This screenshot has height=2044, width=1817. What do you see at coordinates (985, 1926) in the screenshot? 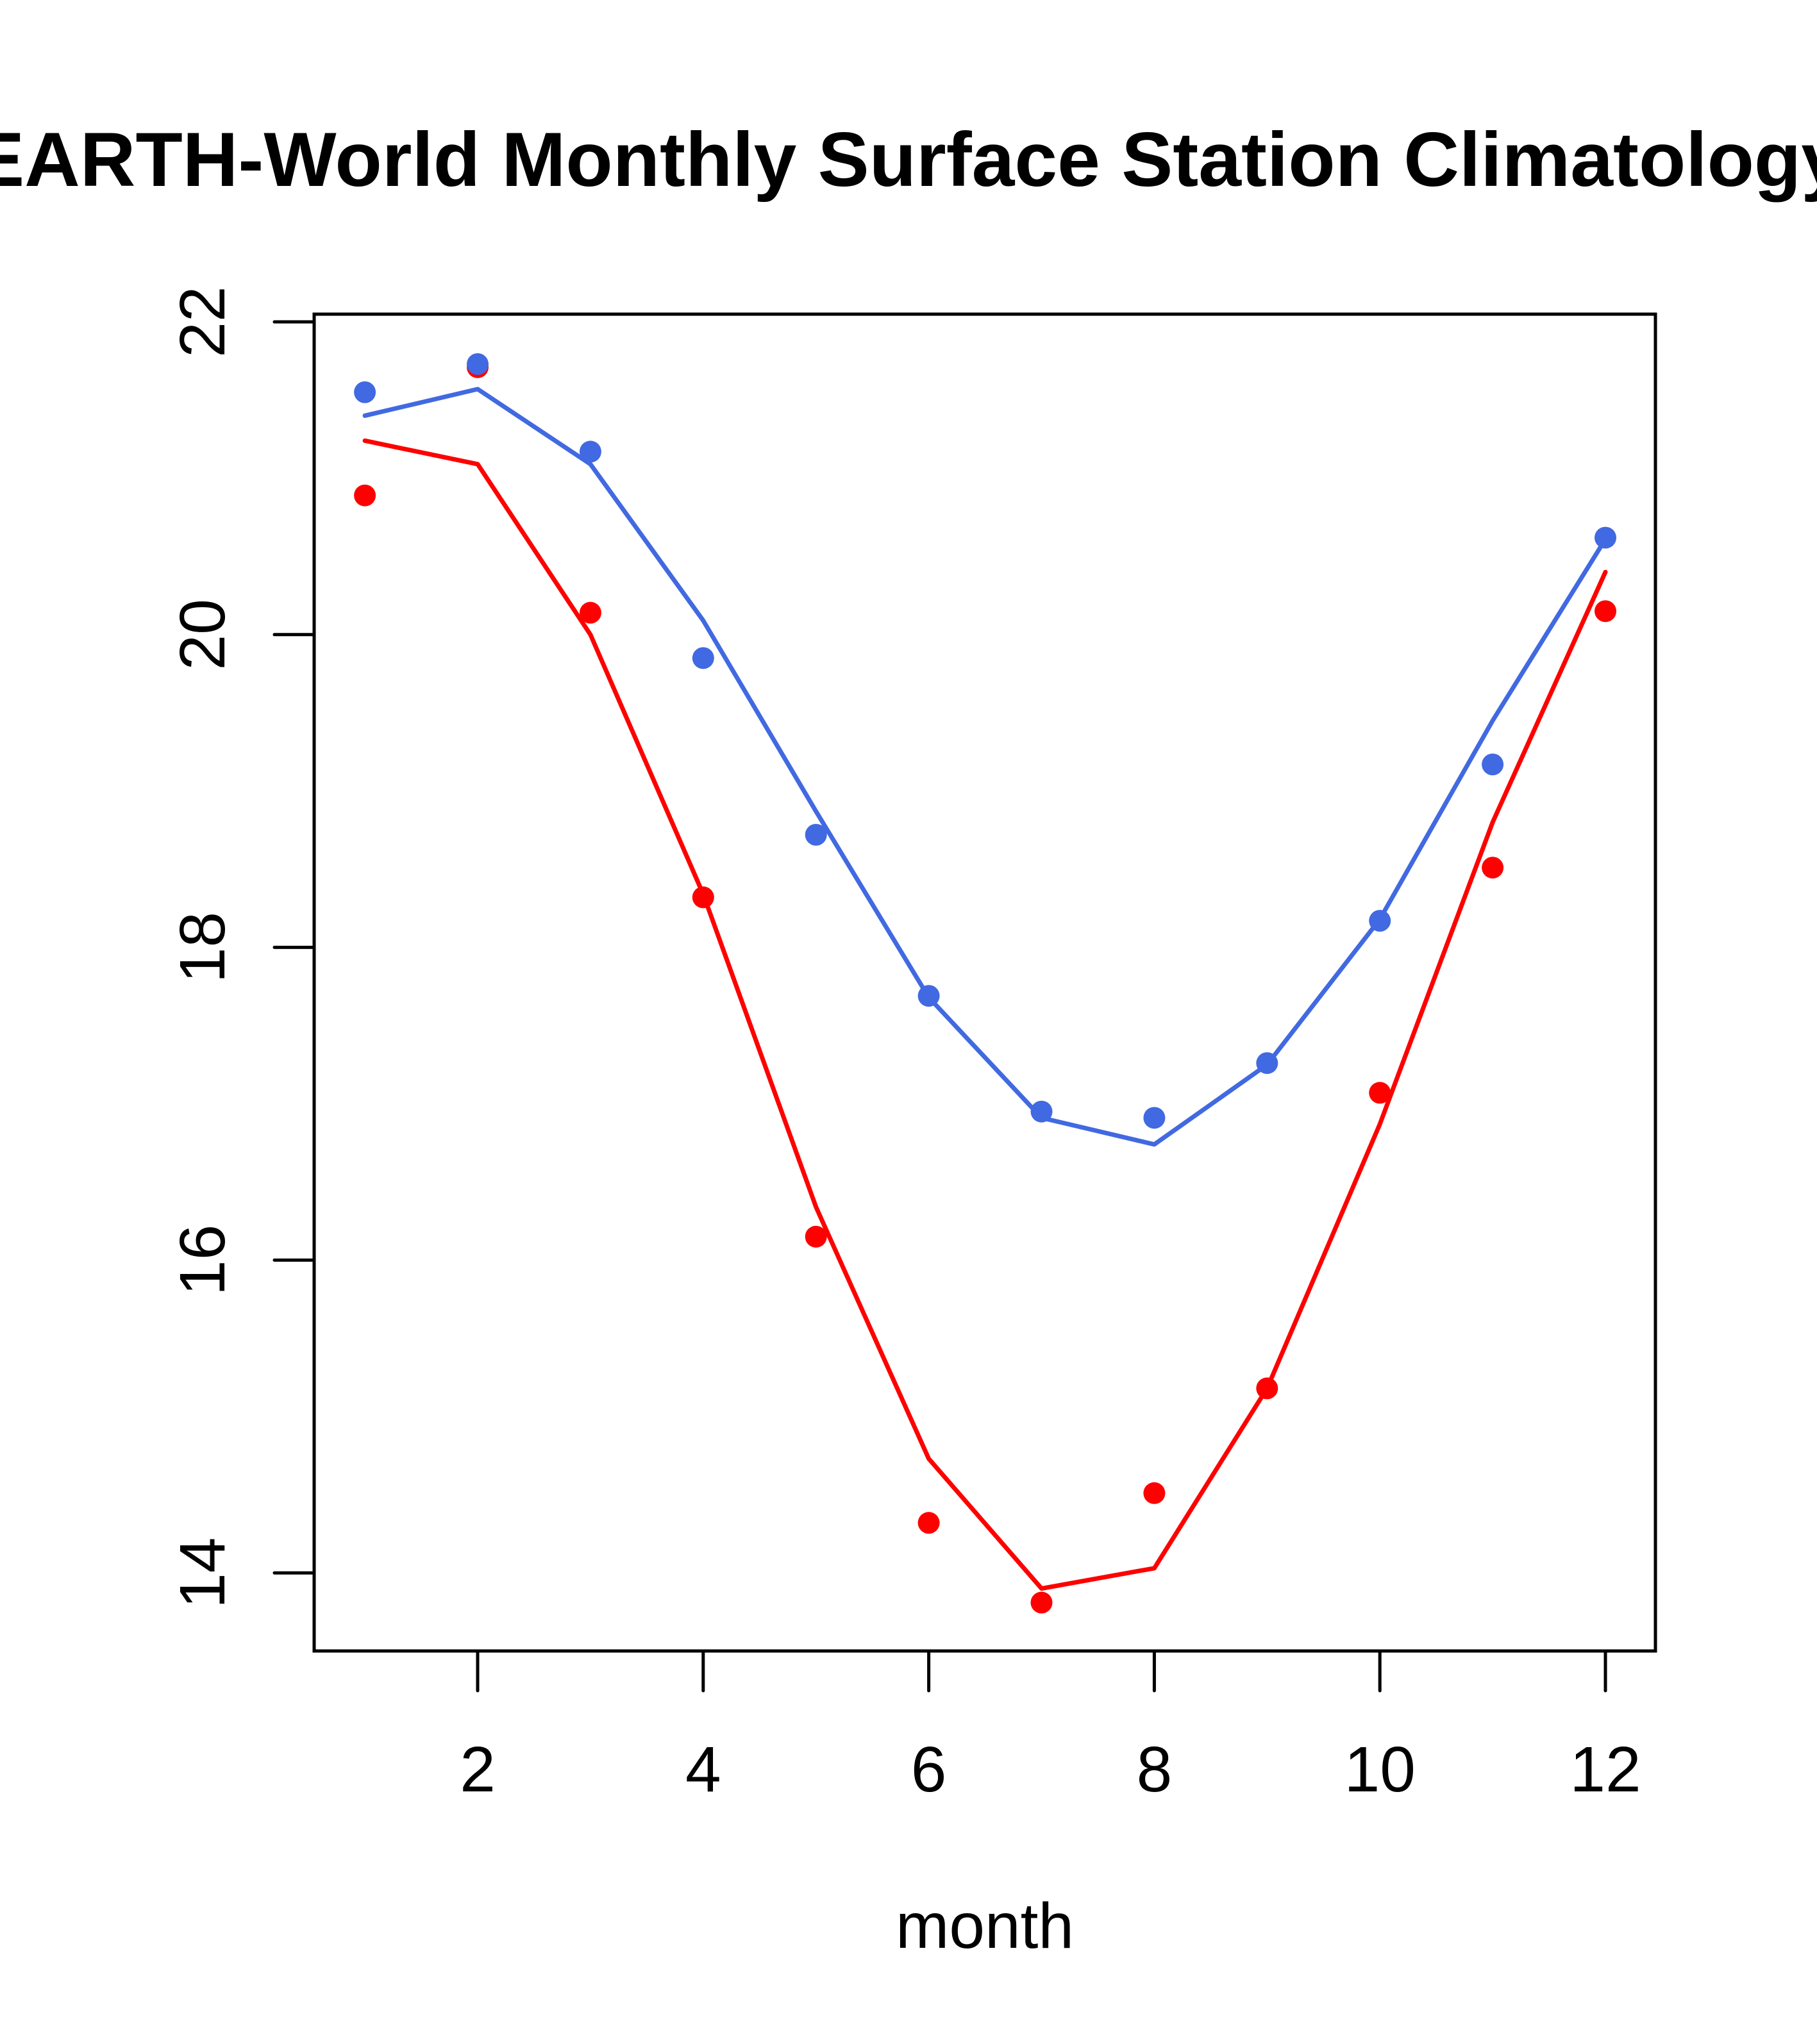
I see `x-axis-label: month` at bounding box center [985, 1926].